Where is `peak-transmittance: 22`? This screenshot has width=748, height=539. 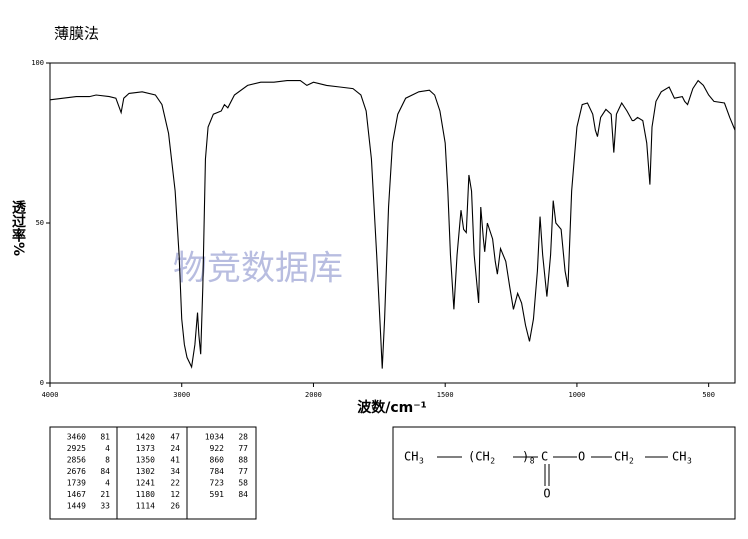 peak-transmittance: 22 is located at coordinates (175, 483).